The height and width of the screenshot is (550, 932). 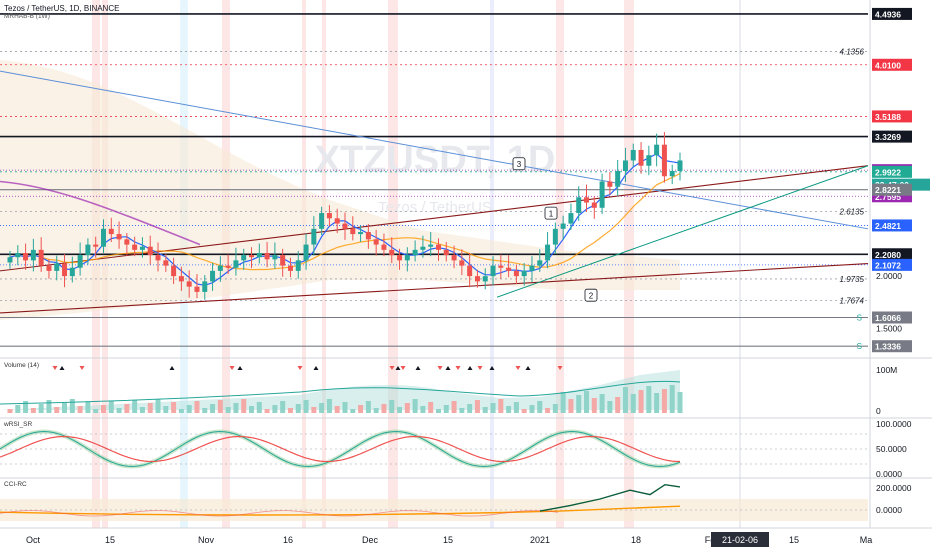 I want to click on price-axis-label-text: 2.7595, so click(x=888, y=197).